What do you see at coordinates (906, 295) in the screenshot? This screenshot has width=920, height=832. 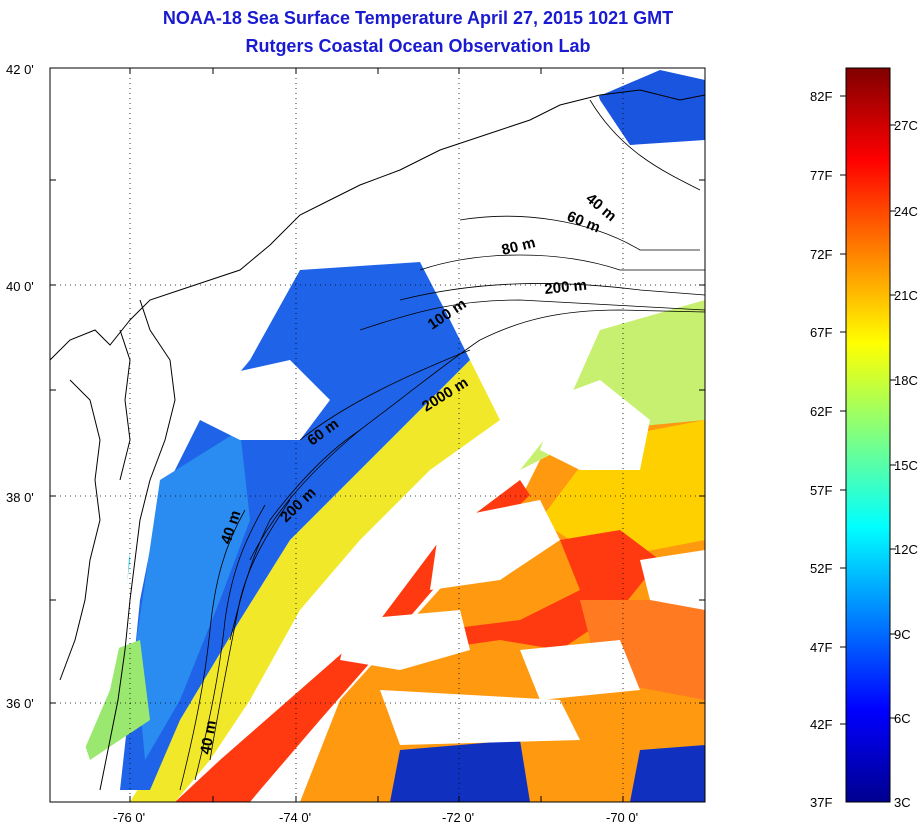 I see `colorbar-c-21: 21C` at bounding box center [906, 295].